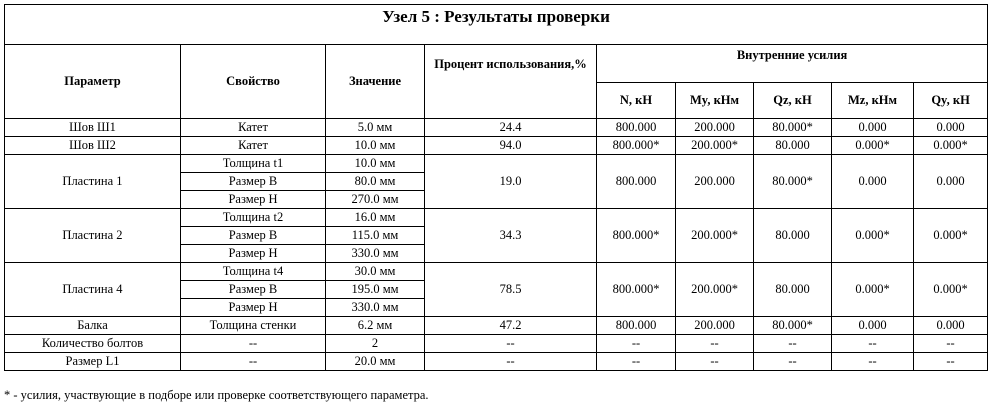  I want to click on percent-cell: 78.5, so click(510, 289).